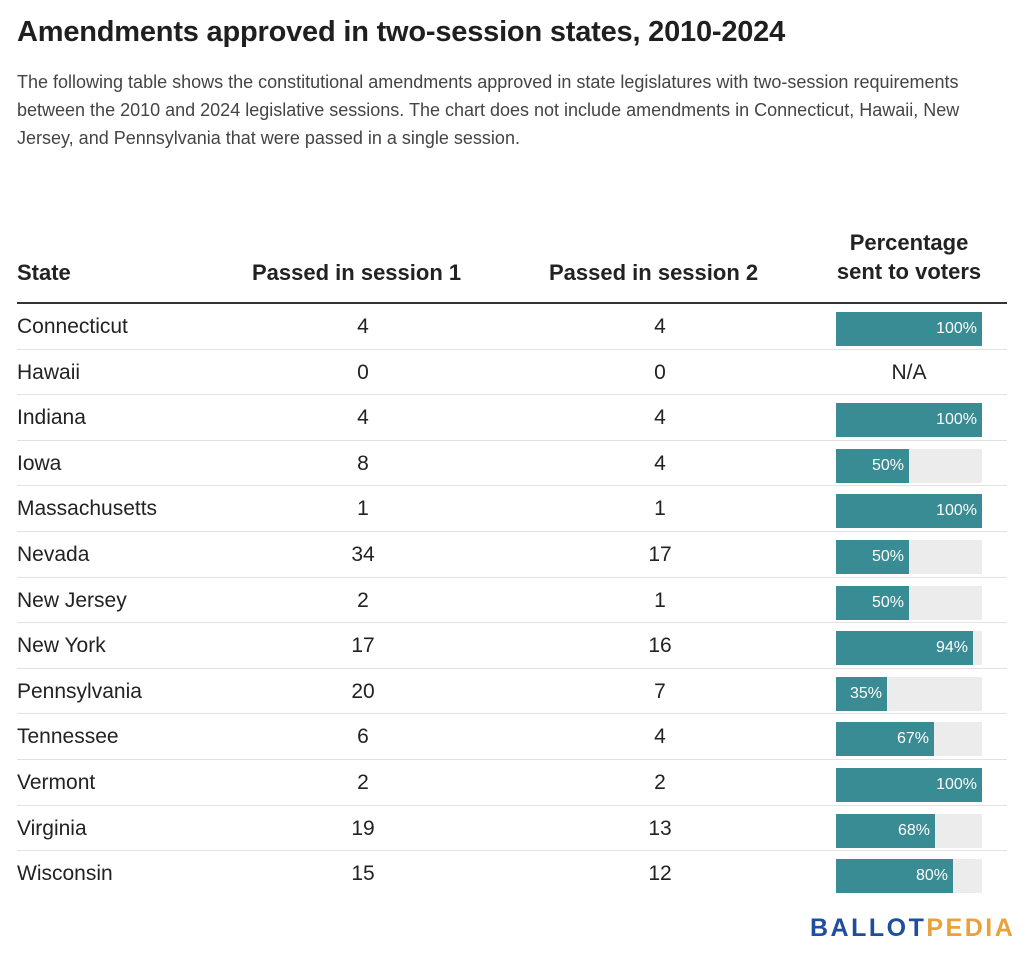  I want to click on state-cell: Iowa, so click(39, 463).